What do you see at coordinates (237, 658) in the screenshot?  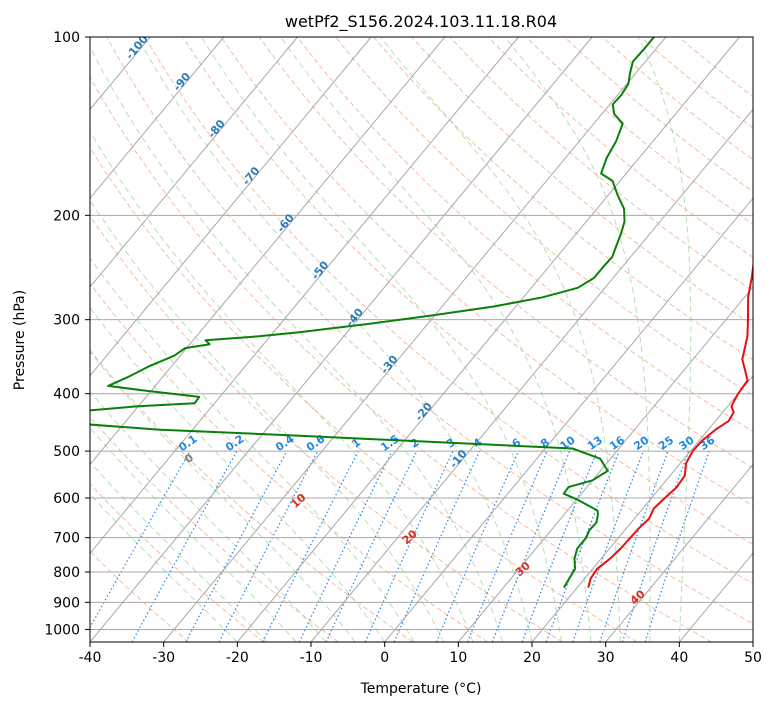 I see `x-tick-label: -20` at bounding box center [237, 658].